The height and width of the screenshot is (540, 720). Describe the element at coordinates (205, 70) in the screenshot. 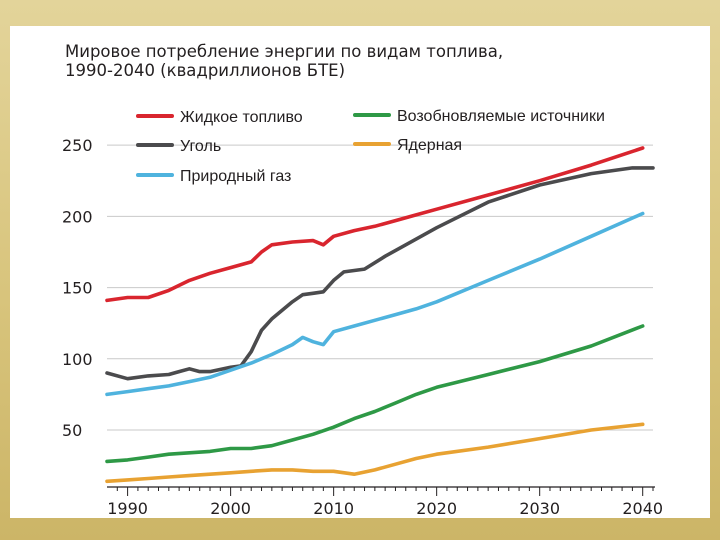

I see `chart-title-line-2: 1990-2040 (квадриллионов БТЕ)` at that location.